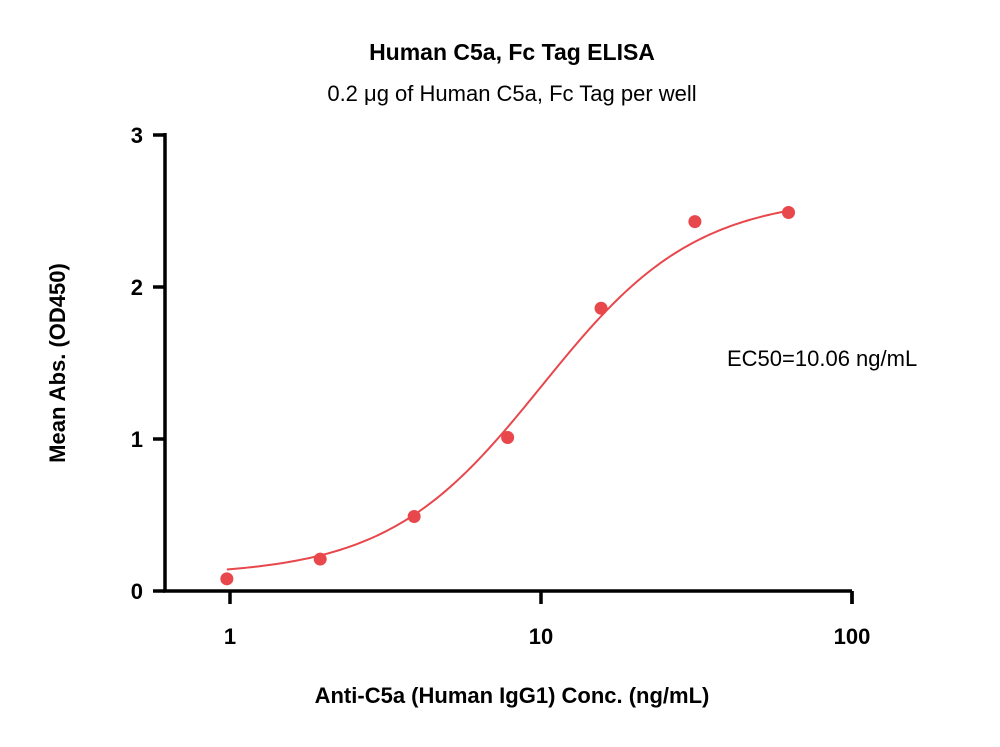  Describe the element at coordinates (512, 695) in the screenshot. I see `x-axis-label: Anti-C5a (Human IgG1) Conc. (ng/mL)` at that location.